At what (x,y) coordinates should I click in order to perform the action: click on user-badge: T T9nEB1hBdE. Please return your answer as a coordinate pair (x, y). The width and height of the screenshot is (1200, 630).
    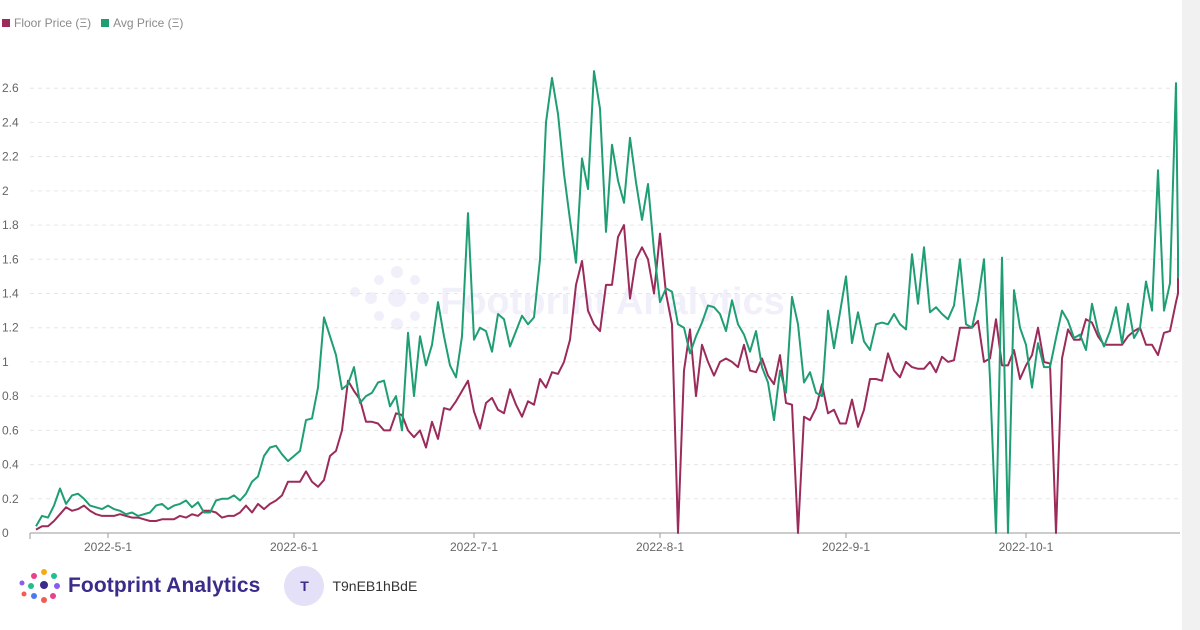
    Looking at the image, I should click on (350, 586).